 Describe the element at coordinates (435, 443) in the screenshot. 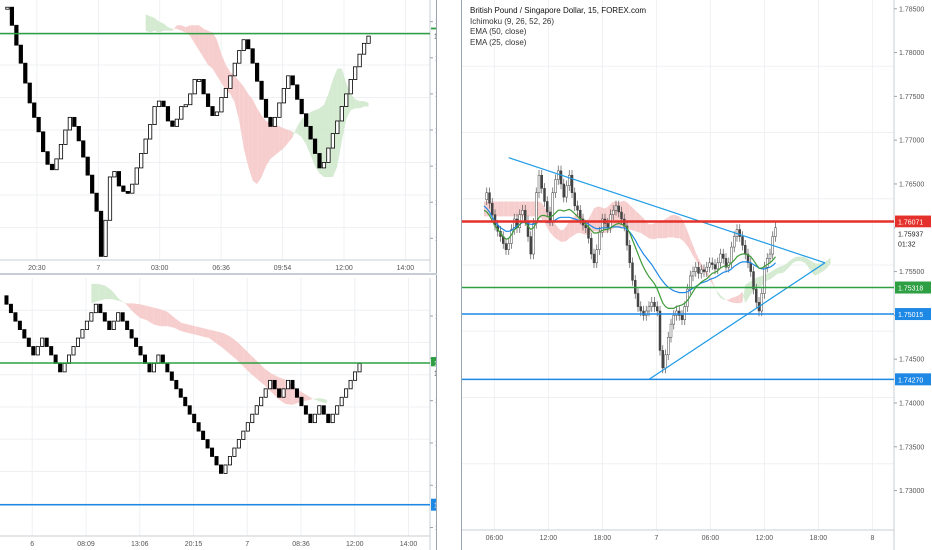

I see `y-tick-label: 1.75000` at that location.